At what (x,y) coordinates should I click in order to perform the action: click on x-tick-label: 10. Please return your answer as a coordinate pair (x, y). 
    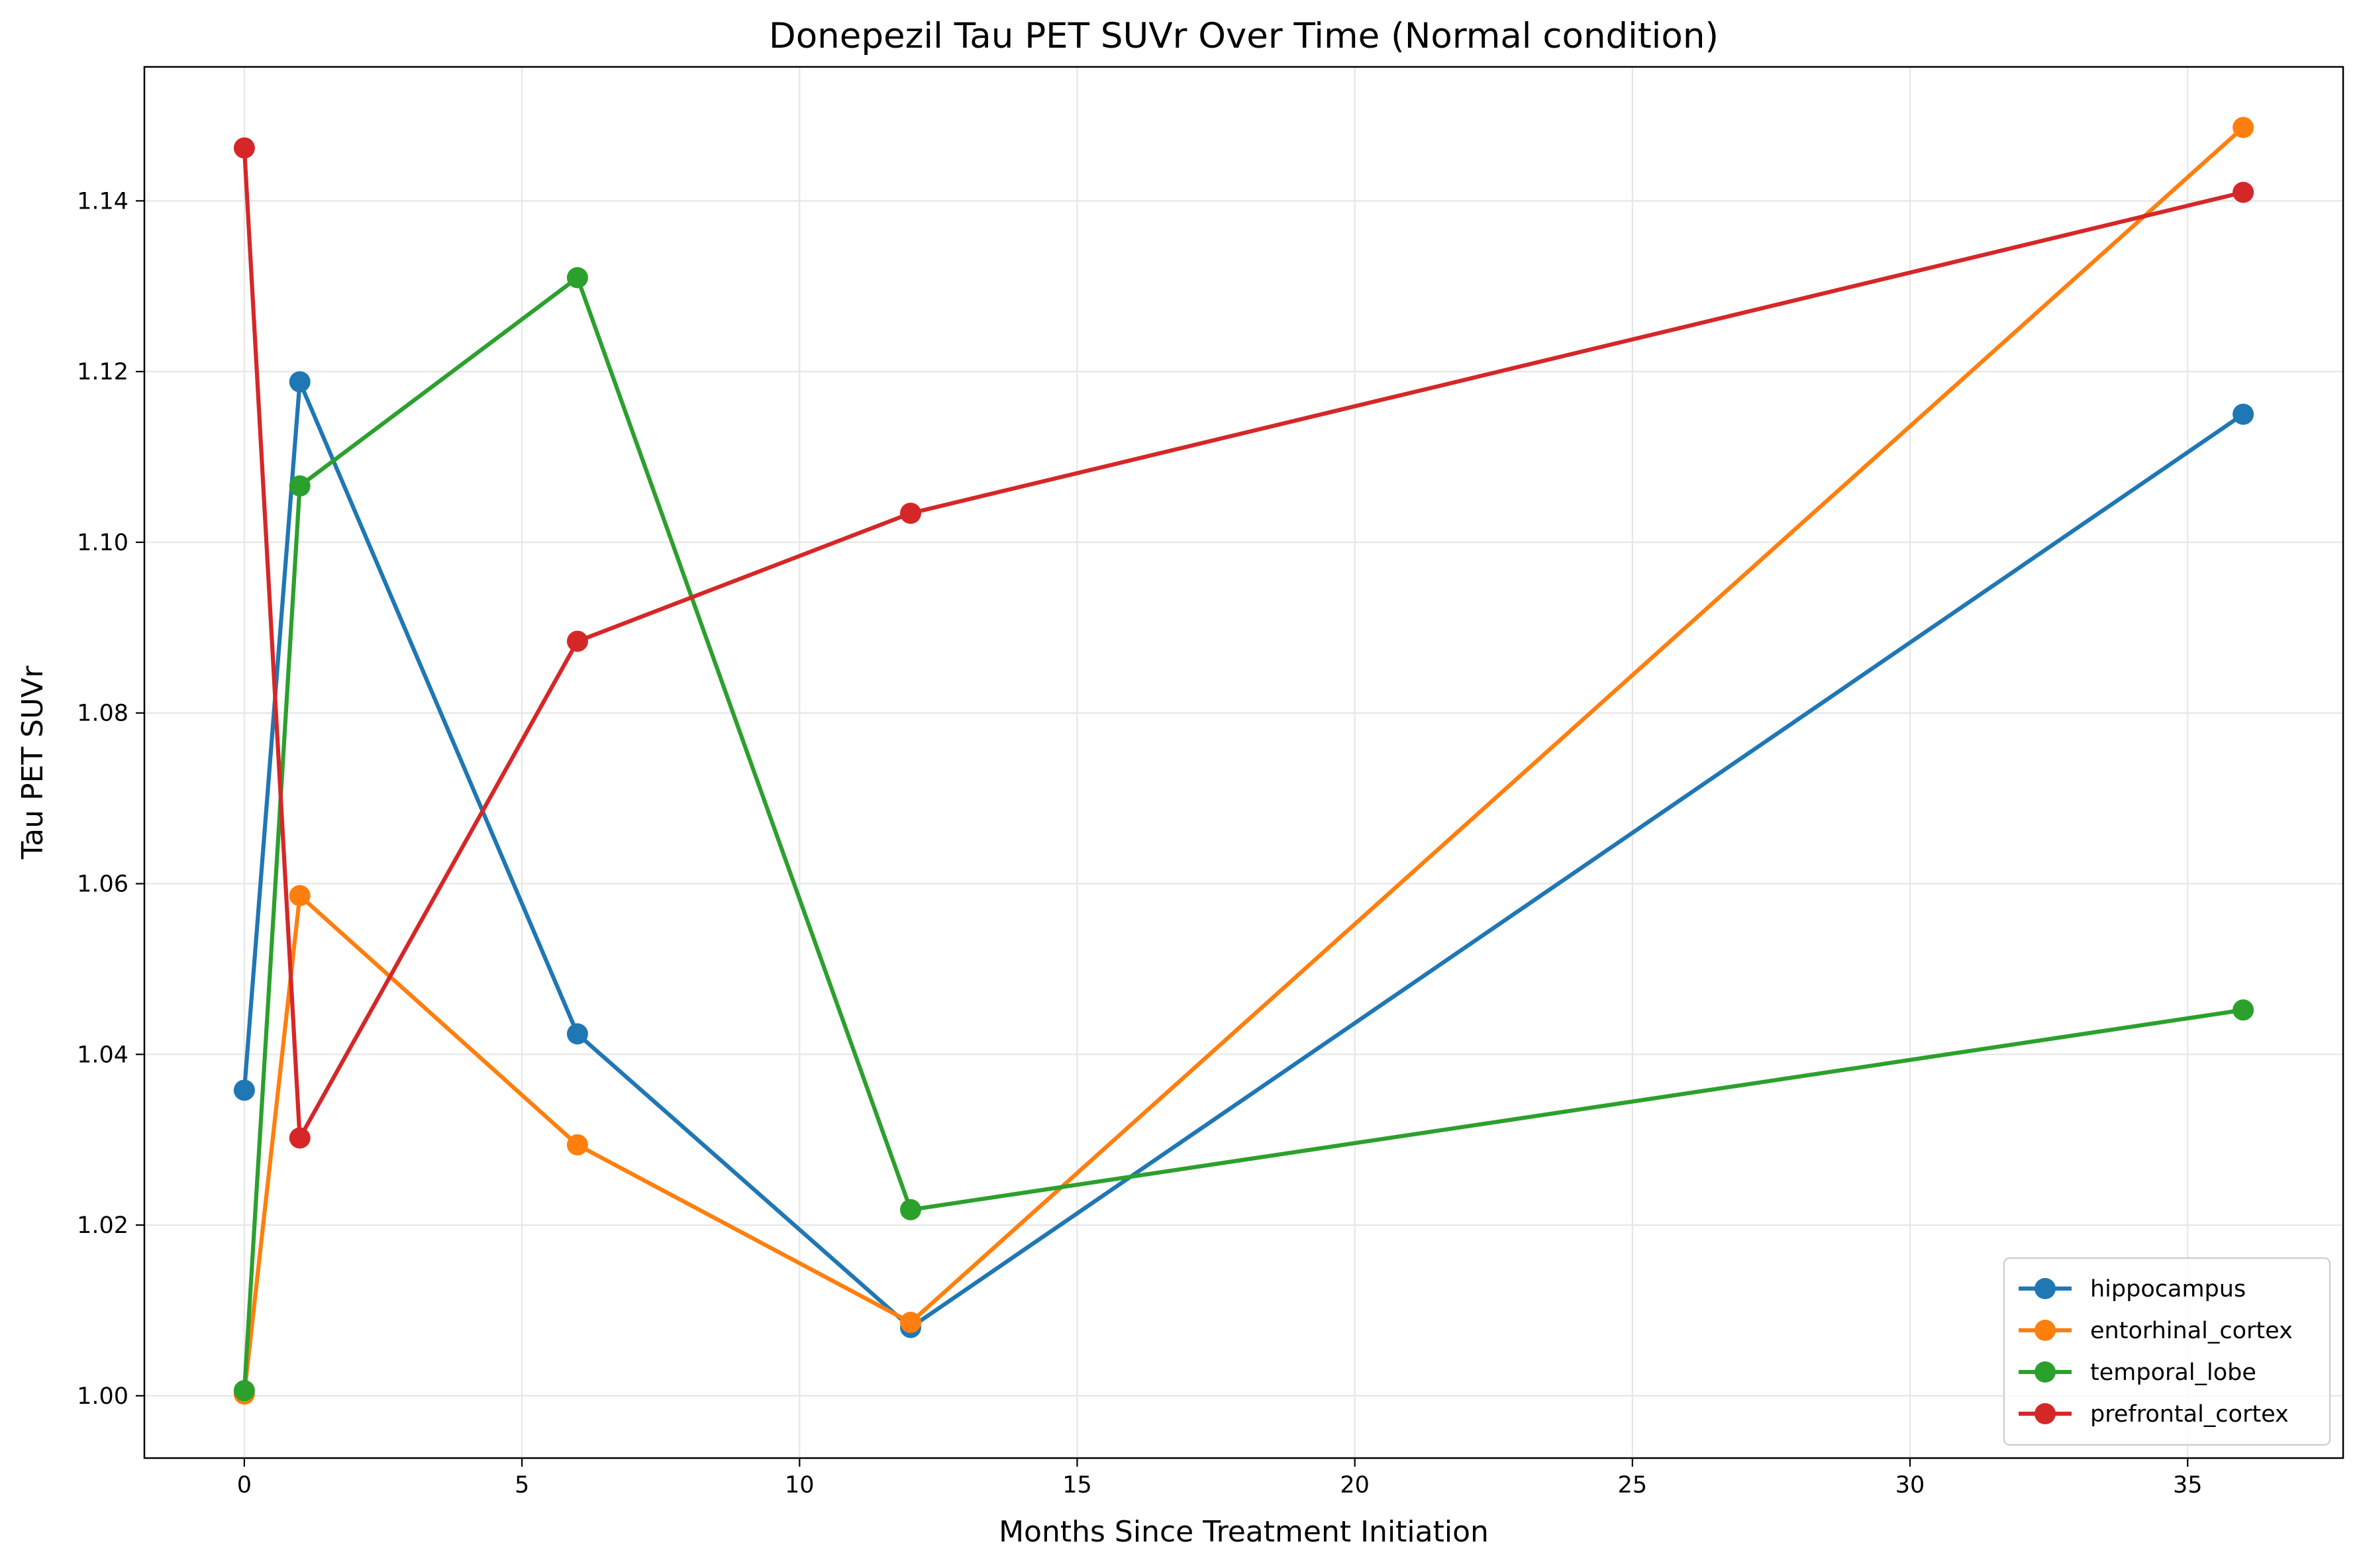
    Looking at the image, I should click on (800, 1485).